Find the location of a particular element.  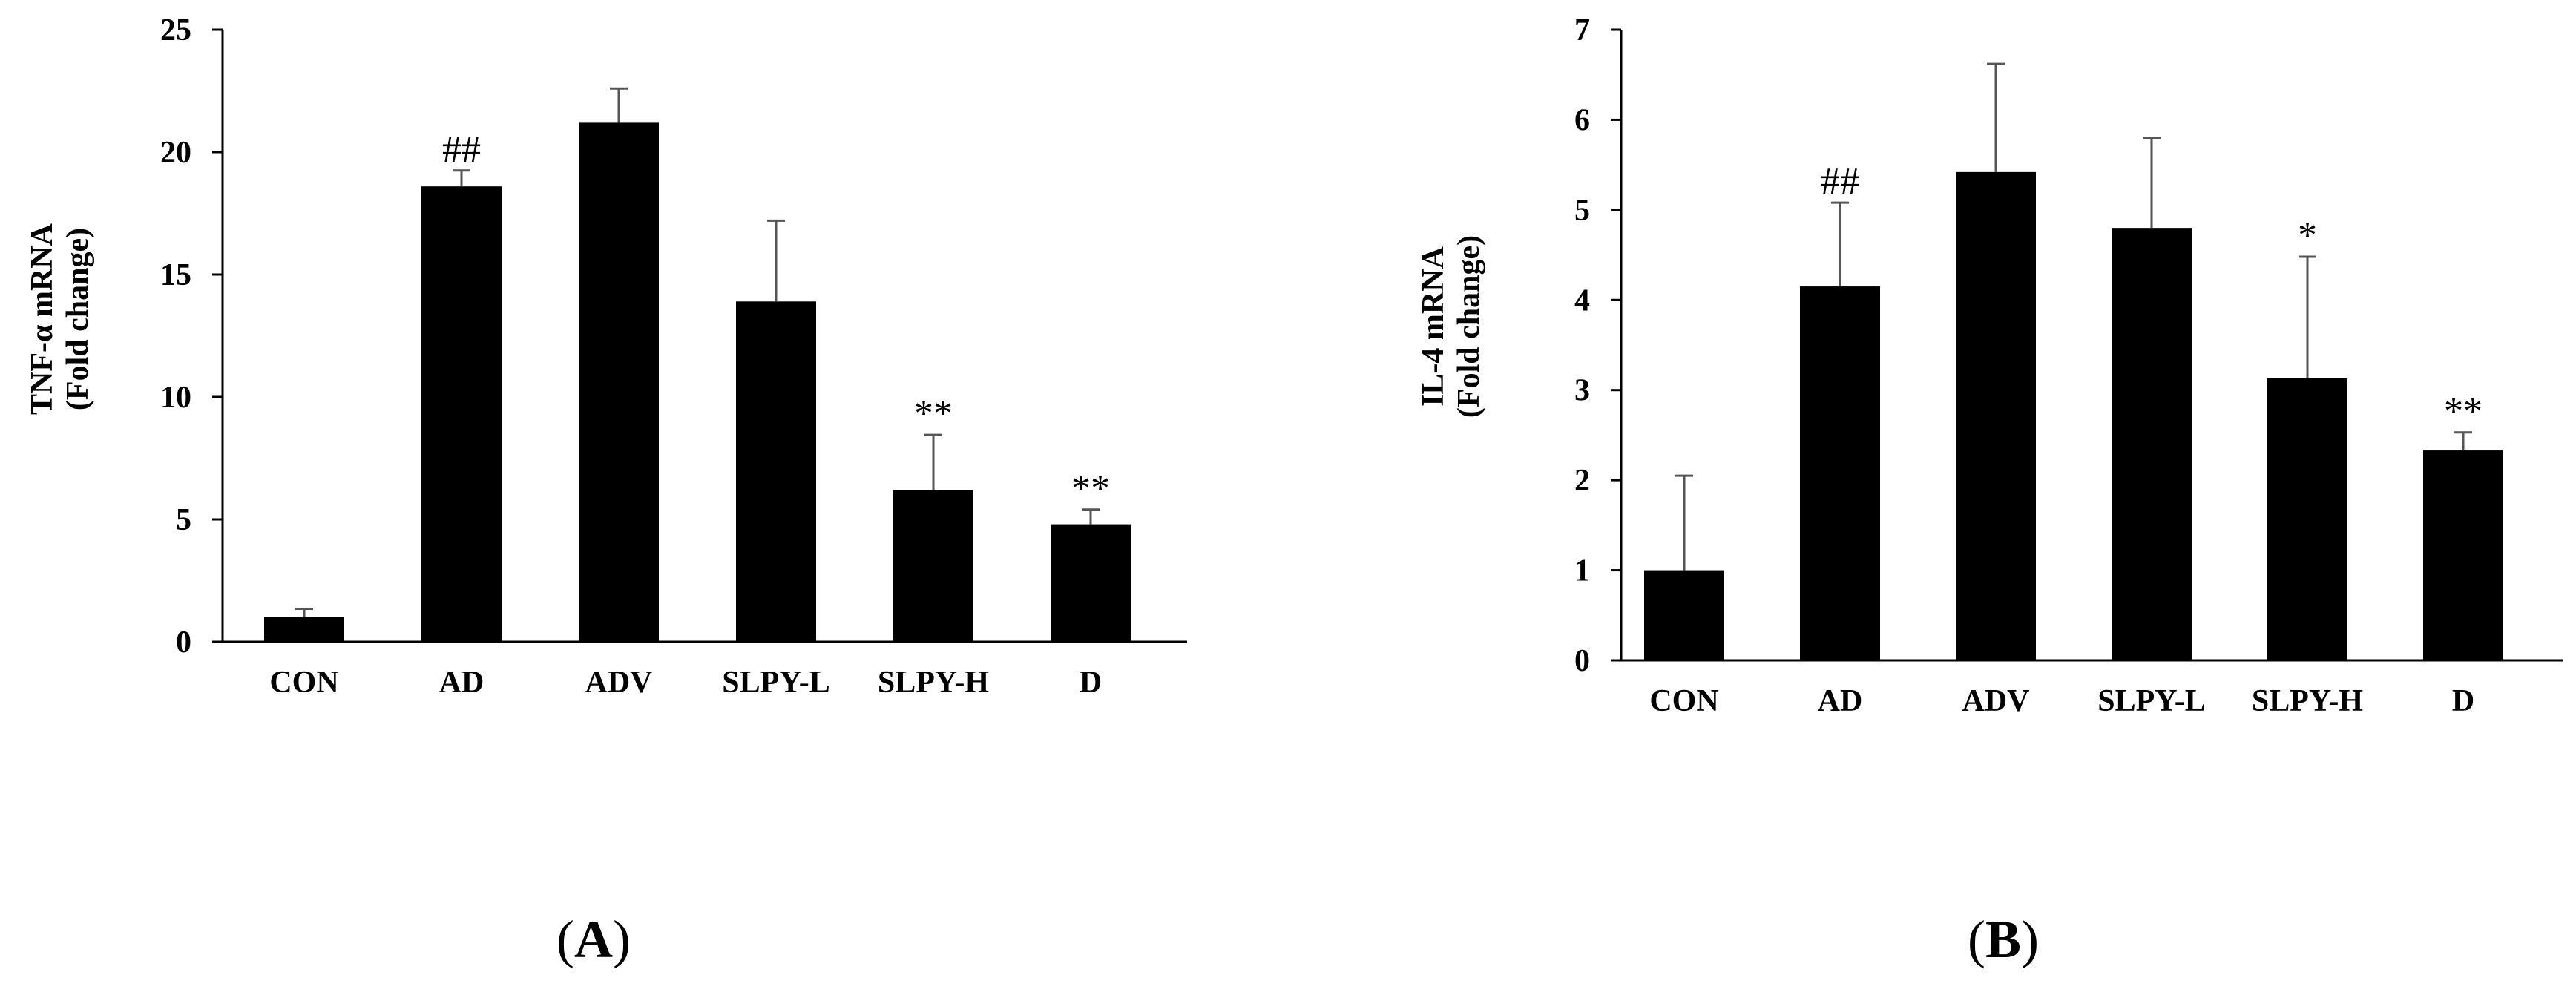

y-tick-label-a: 20 is located at coordinates (175, 153).